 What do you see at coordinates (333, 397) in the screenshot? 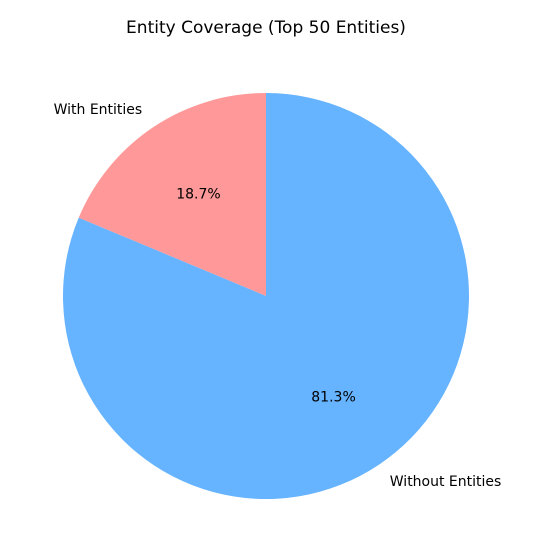
I see `pie-percent-label: 81.3%` at bounding box center [333, 397].